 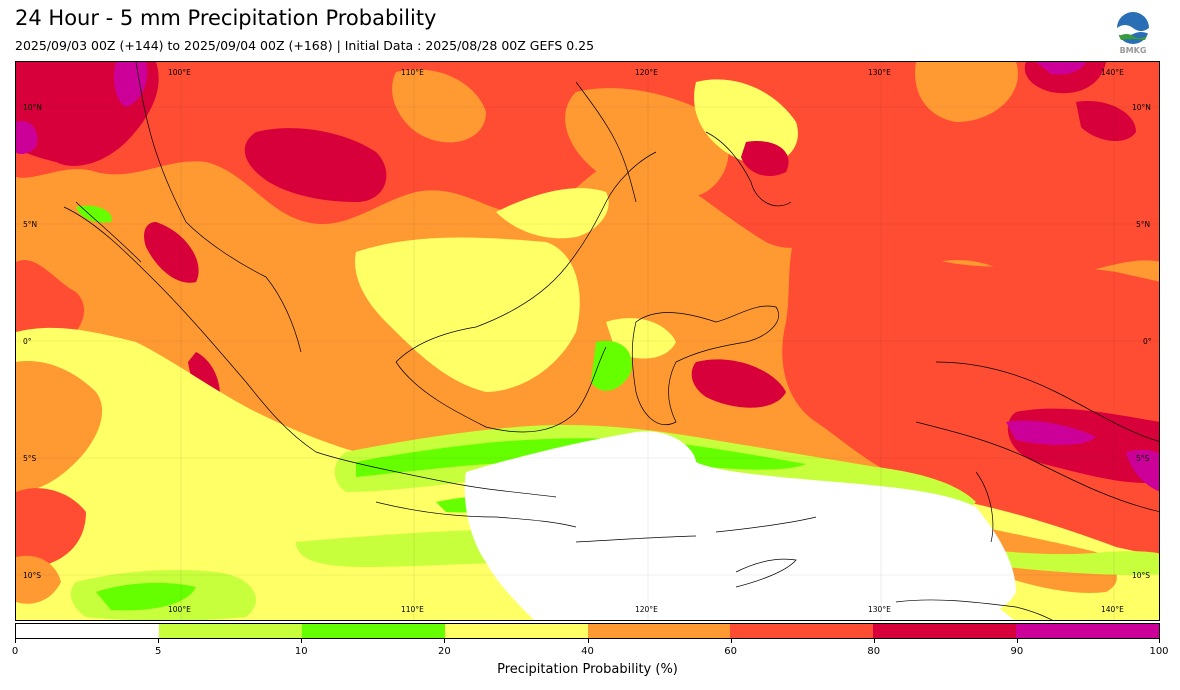 I want to click on colorbar-tick-label: 90, so click(x=1017, y=651).